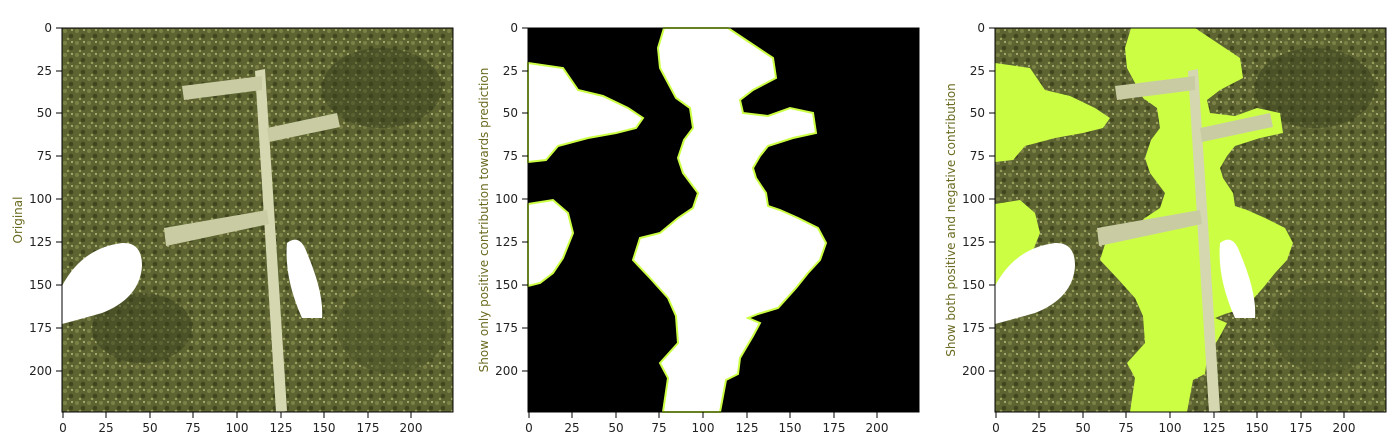 Image resolution: width=1400 pixels, height=441 pixels. I want to click on y-axis-ticks-both: 0 25 50 75 100 125 150 175 200, so click(978, 199).